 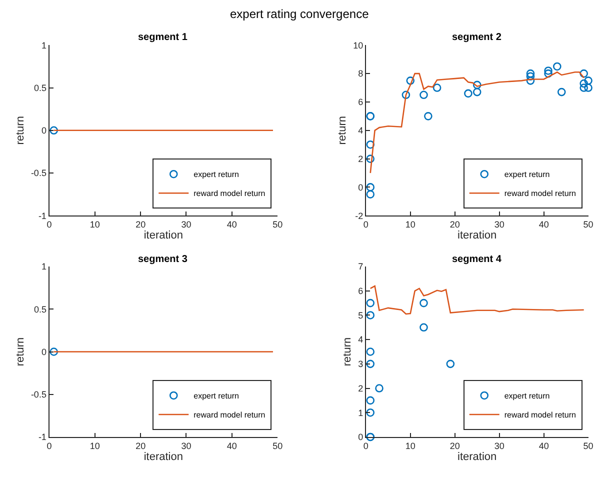 I want to click on chart-title: segment 4, so click(x=477, y=259).